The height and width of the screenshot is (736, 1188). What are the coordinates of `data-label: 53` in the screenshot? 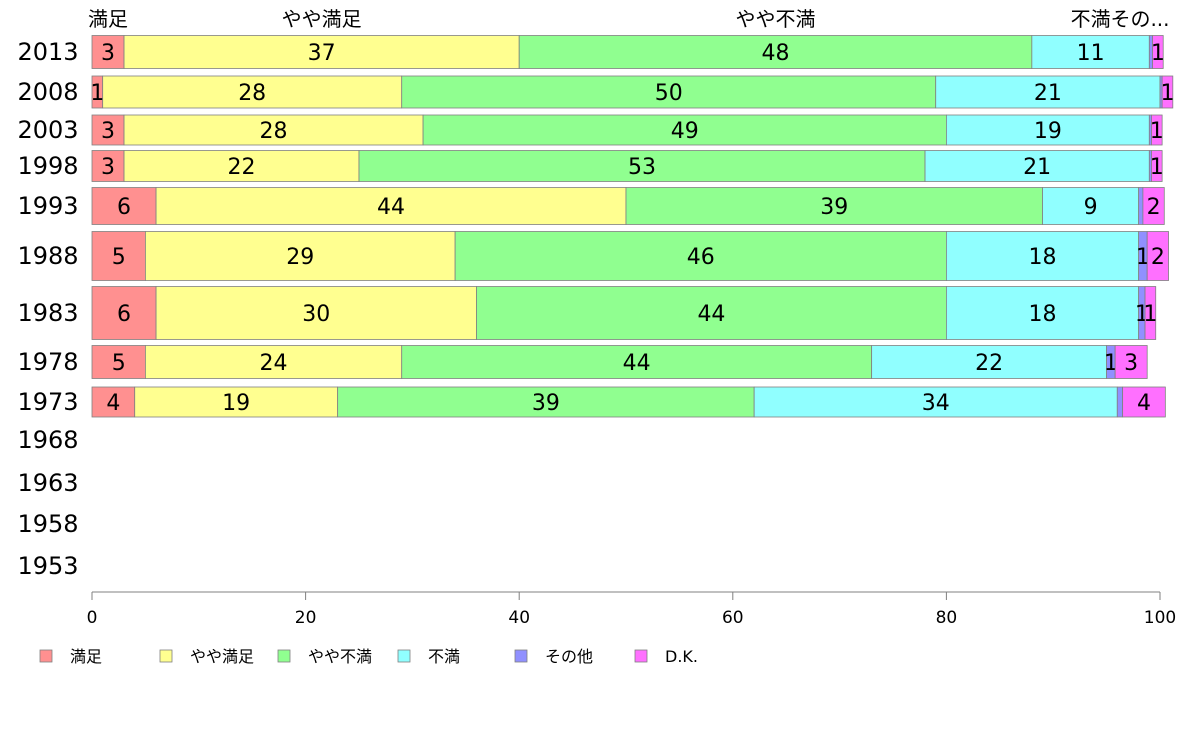 It's located at (642, 167).